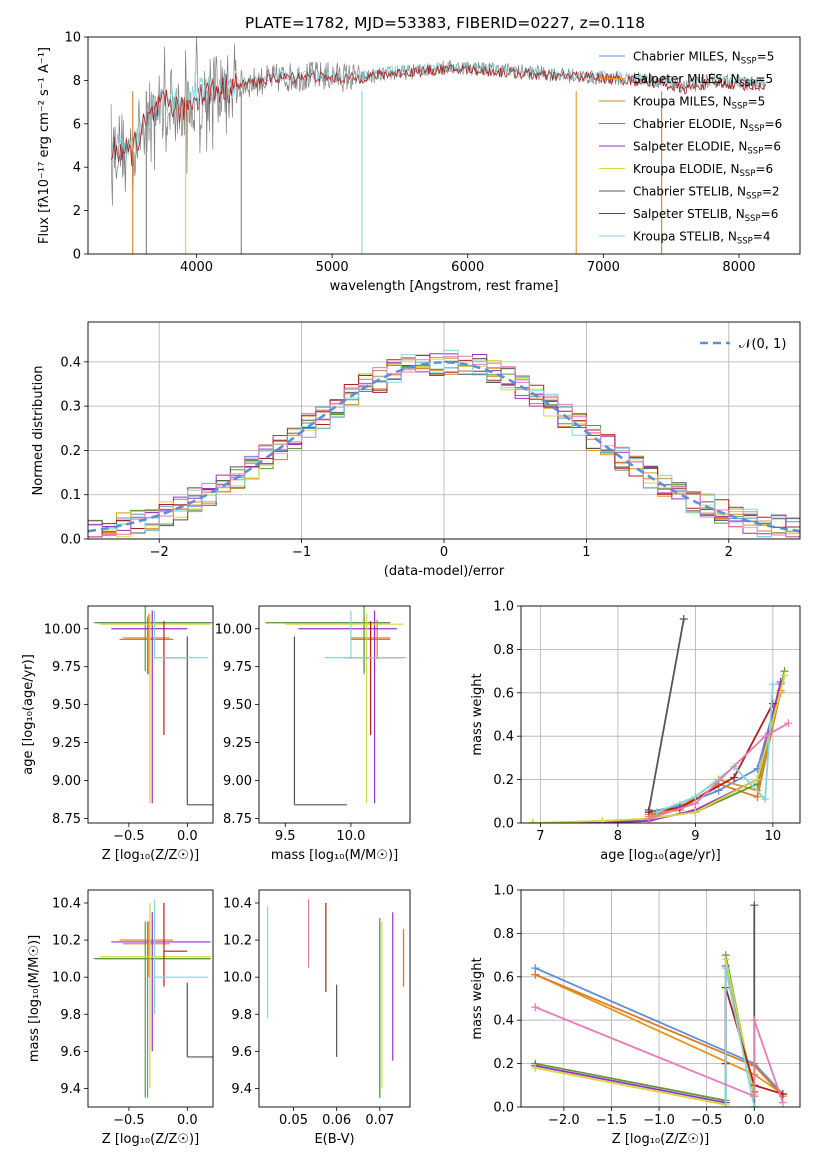 This screenshot has width=819, height=1170. Describe the element at coordinates (612, 1120) in the screenshot. I see `x-tick-label: −1.5` at that location.